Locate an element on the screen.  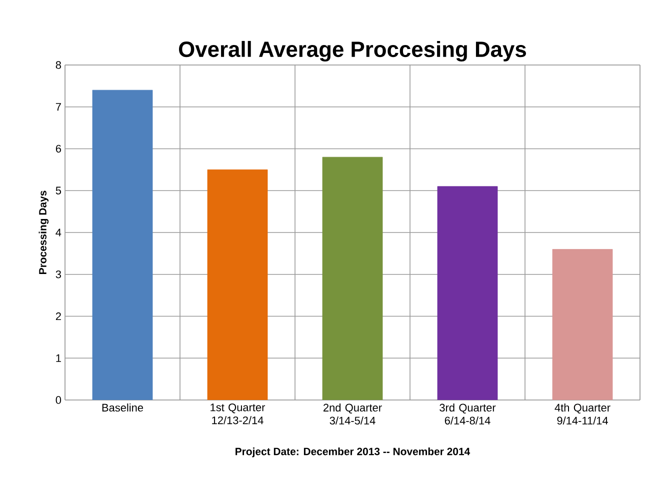
x-axis-title: Project Date: December 2013 -- November 2014 is located at coordinates (353, 453).